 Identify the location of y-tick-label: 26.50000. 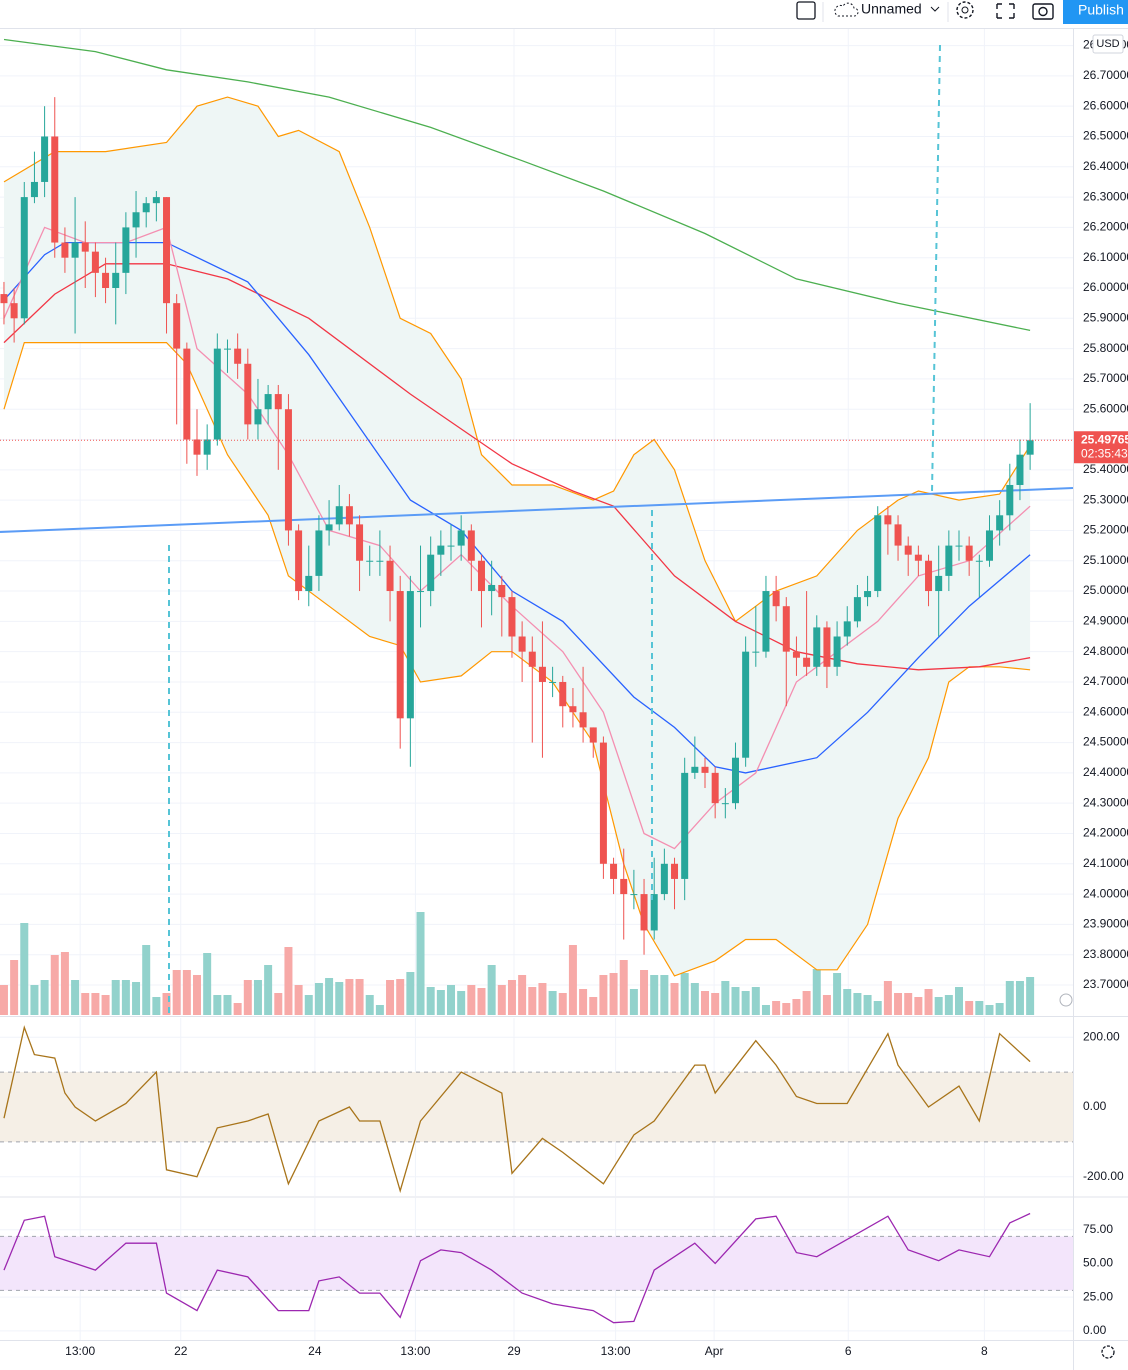
(1105, 136).